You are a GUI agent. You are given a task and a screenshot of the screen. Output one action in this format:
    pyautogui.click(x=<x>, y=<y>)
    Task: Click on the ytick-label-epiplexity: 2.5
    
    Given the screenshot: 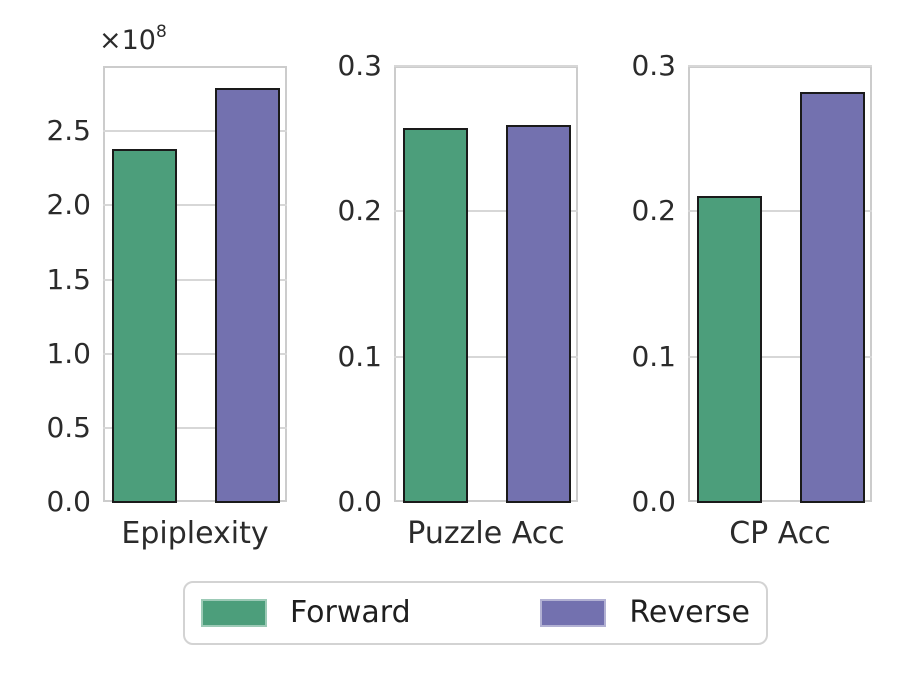 What is the action you would take?
    pyautogui.click(x=68, y=131)
    